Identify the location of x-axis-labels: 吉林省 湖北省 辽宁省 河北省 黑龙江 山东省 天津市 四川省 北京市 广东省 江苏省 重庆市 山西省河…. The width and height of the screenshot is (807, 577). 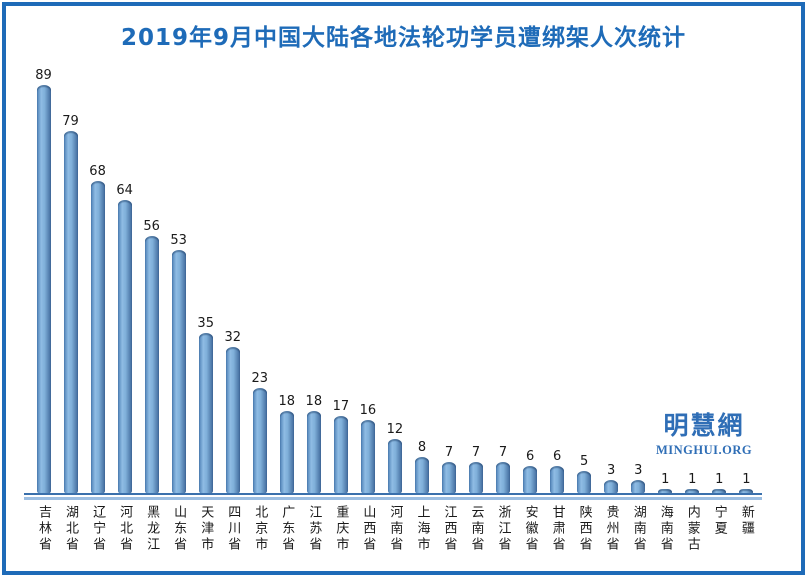
(395, 529).